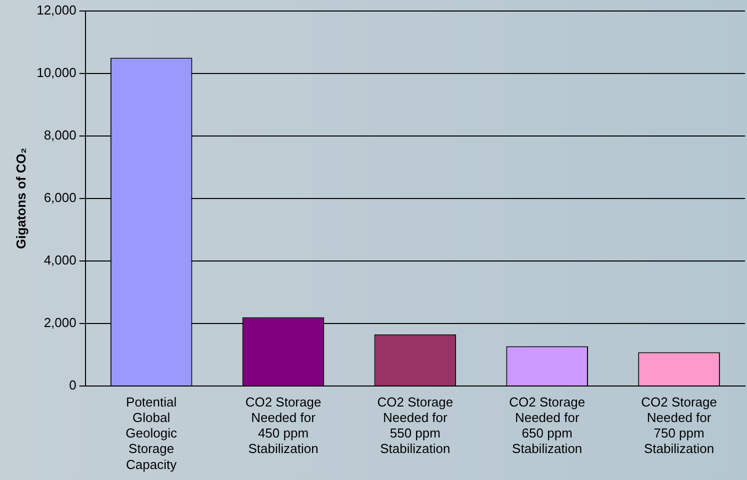 This screenshot has width=747, height=480. I want to click on y-tick-label: 12,000, so click(56, 10).